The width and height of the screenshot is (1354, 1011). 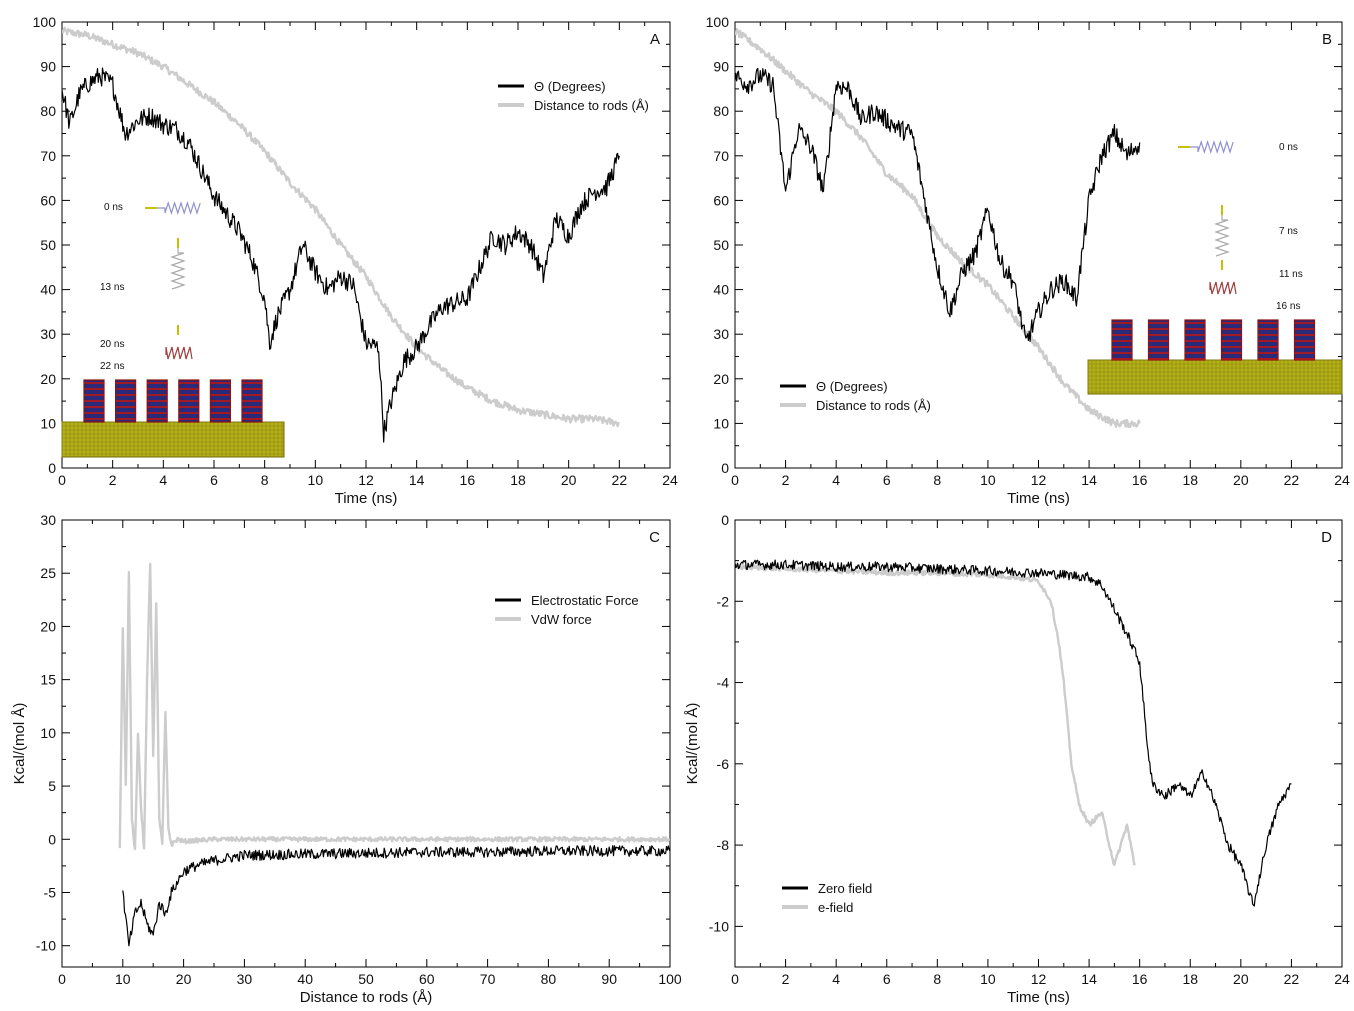 What do you see at coordinates (112, 287) in the screenshot?
I see `snapshot-time-label: 13 ns` at bounding box center [112, 287].